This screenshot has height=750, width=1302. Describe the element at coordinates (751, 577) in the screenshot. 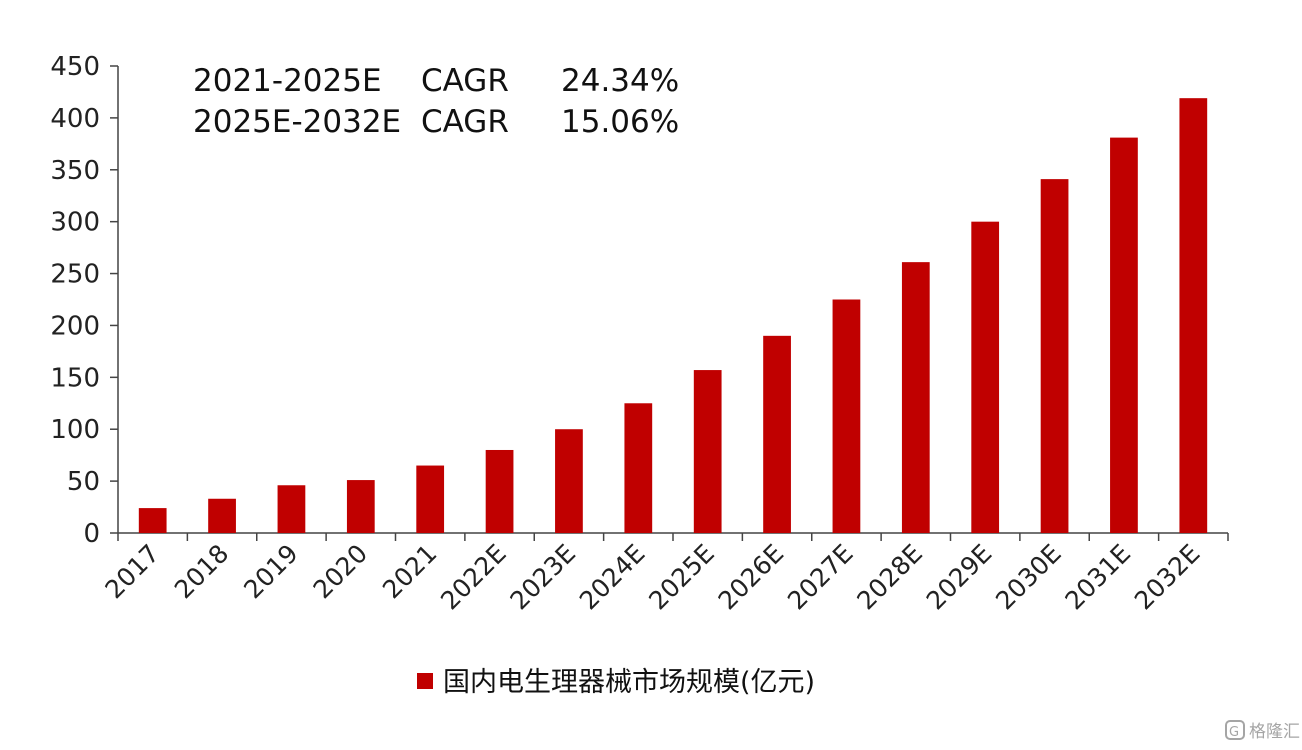

I see `x-tick-label: 2026E` at that location.